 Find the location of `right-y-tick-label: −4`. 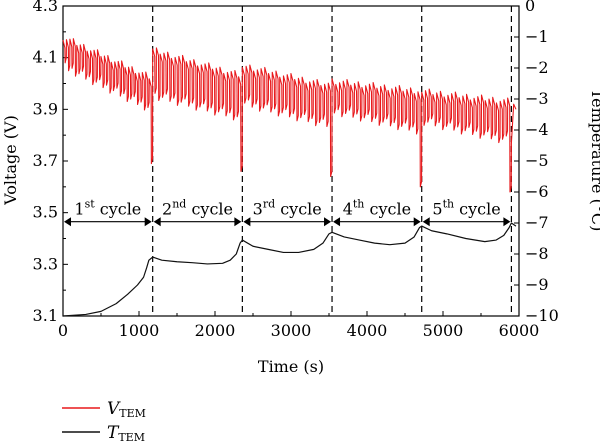

right-y-tick-label: −4 is located at coordinates (537, 129).